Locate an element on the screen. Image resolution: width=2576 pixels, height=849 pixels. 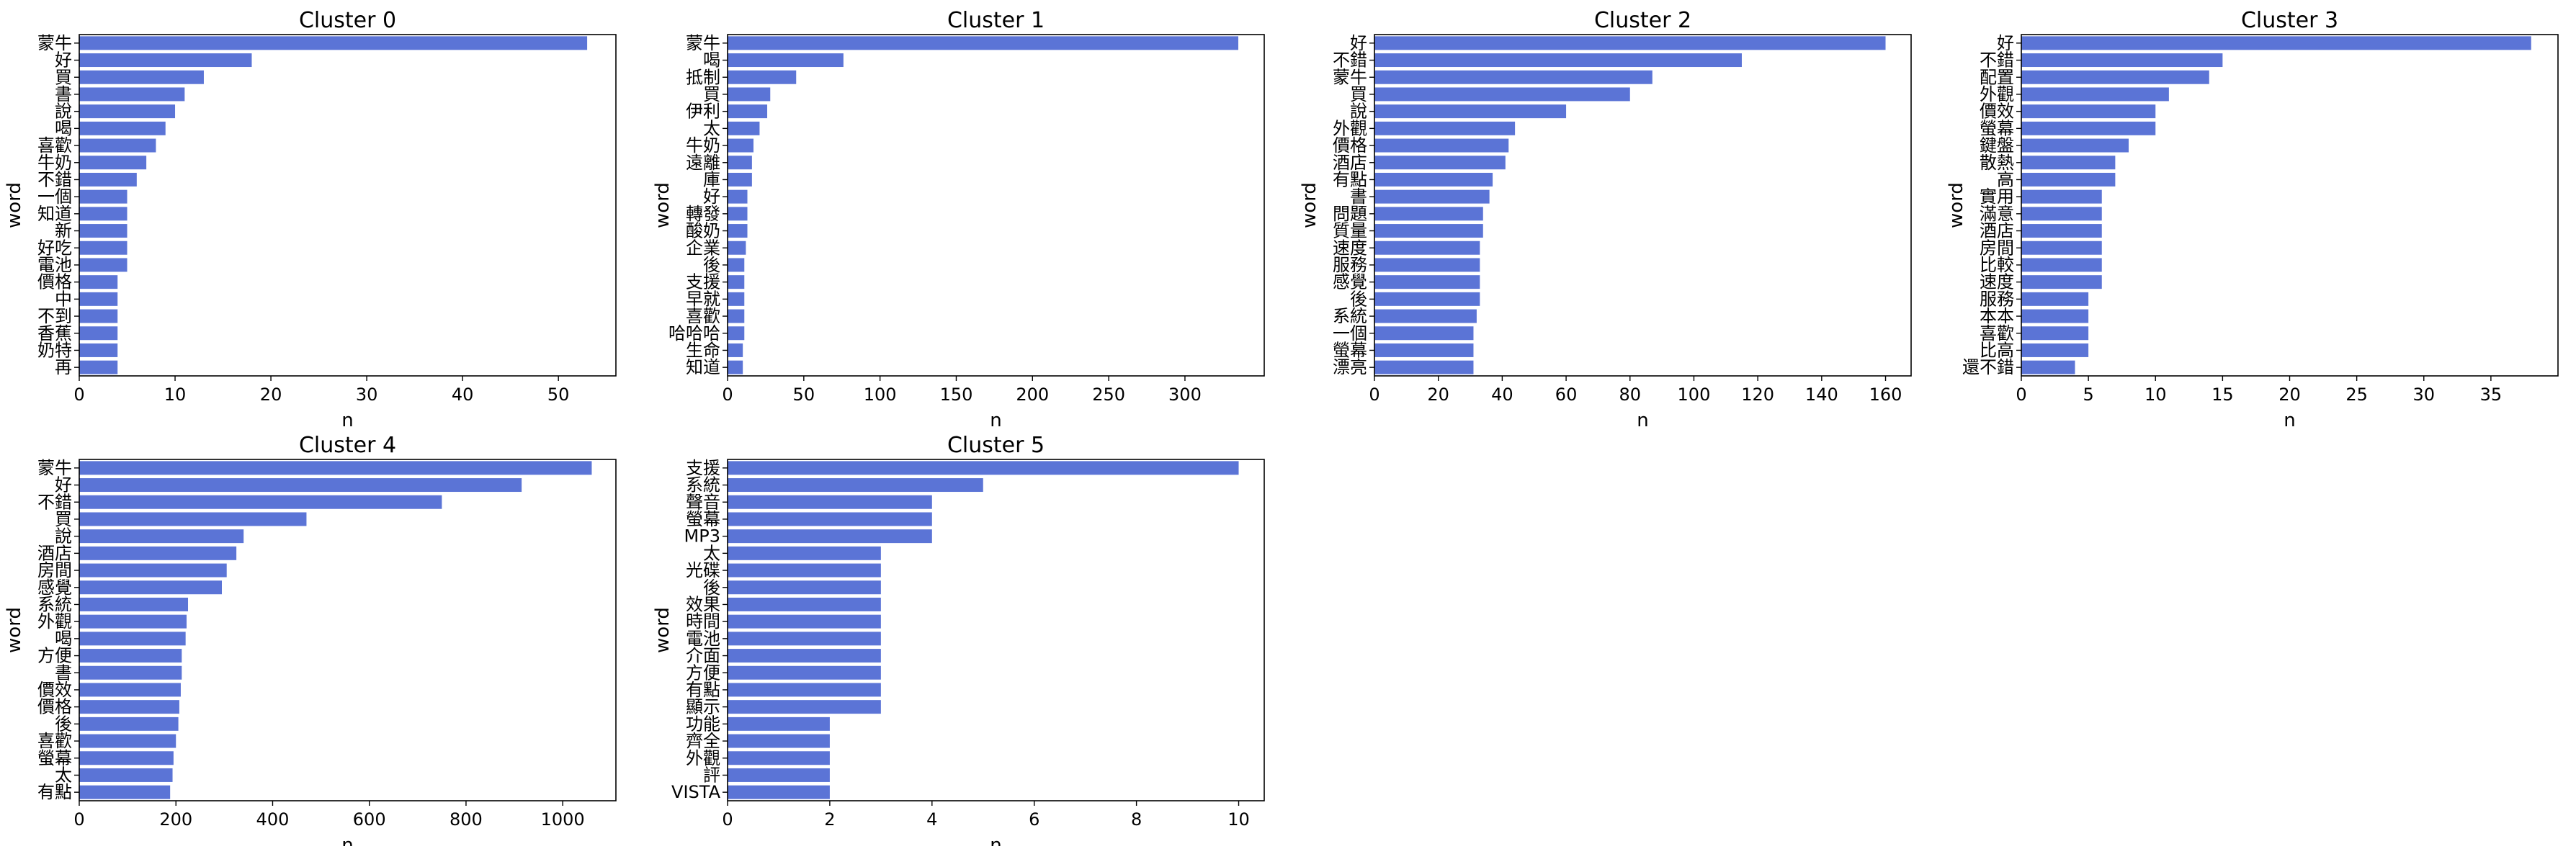
x-tick-label: 25 is located at coordinates (2356, 395).